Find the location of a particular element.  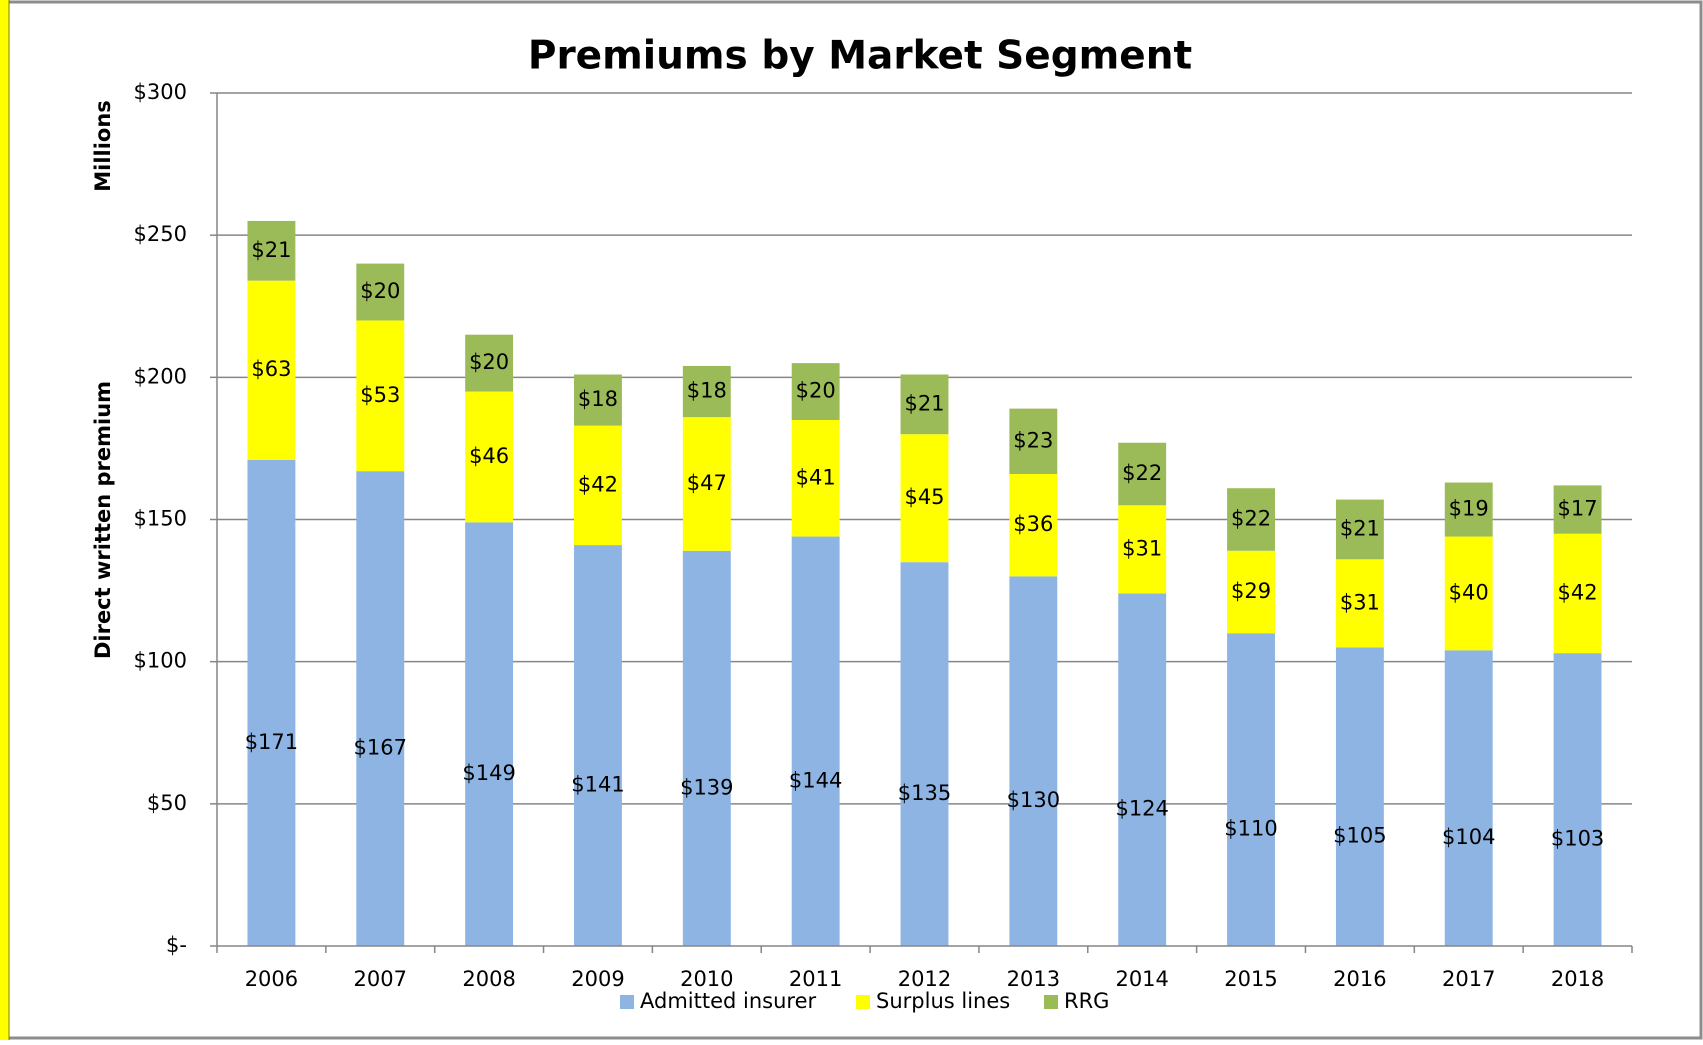

x-tick-label: 2009 is located at coordinates (597, 979).